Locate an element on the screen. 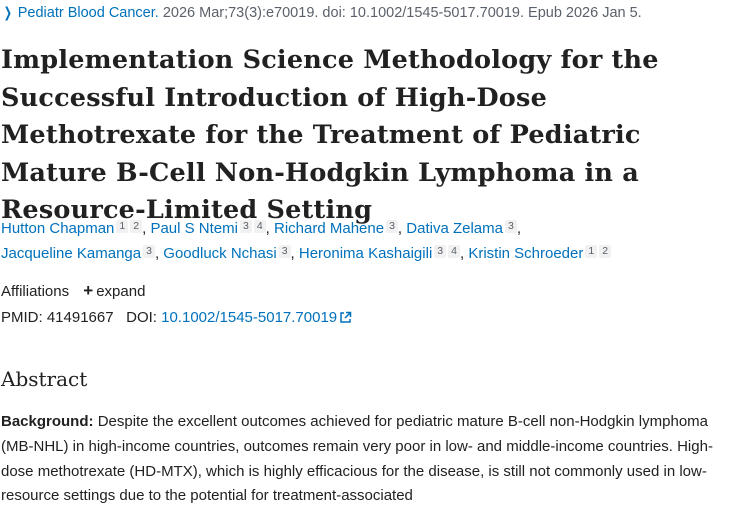 Image resolution: width=750 pixels, height=509 pixels. external-link-icon is located at coordinates (345, 319).